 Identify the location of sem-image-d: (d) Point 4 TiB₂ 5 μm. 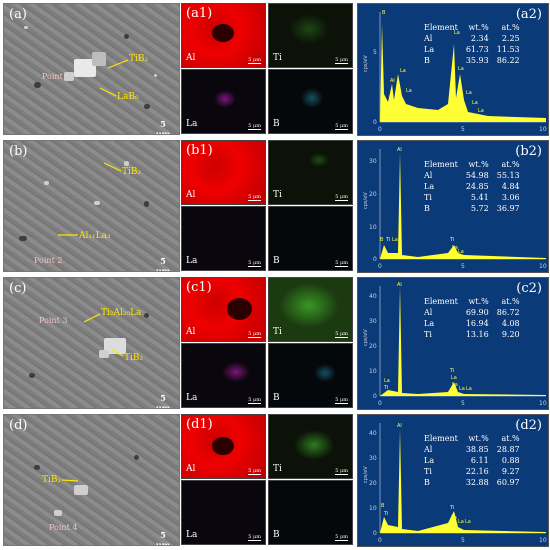
(91, 480).